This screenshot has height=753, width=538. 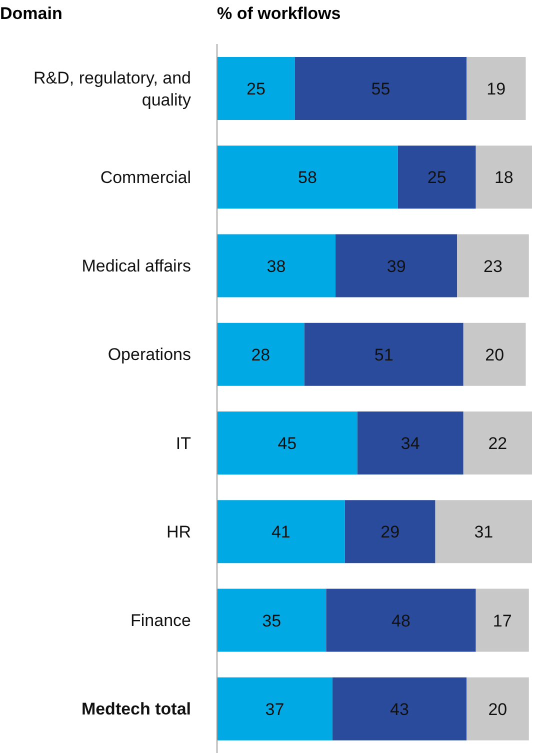 I want to click on y-tick-label: Commercial, so click(x=145, y=176).